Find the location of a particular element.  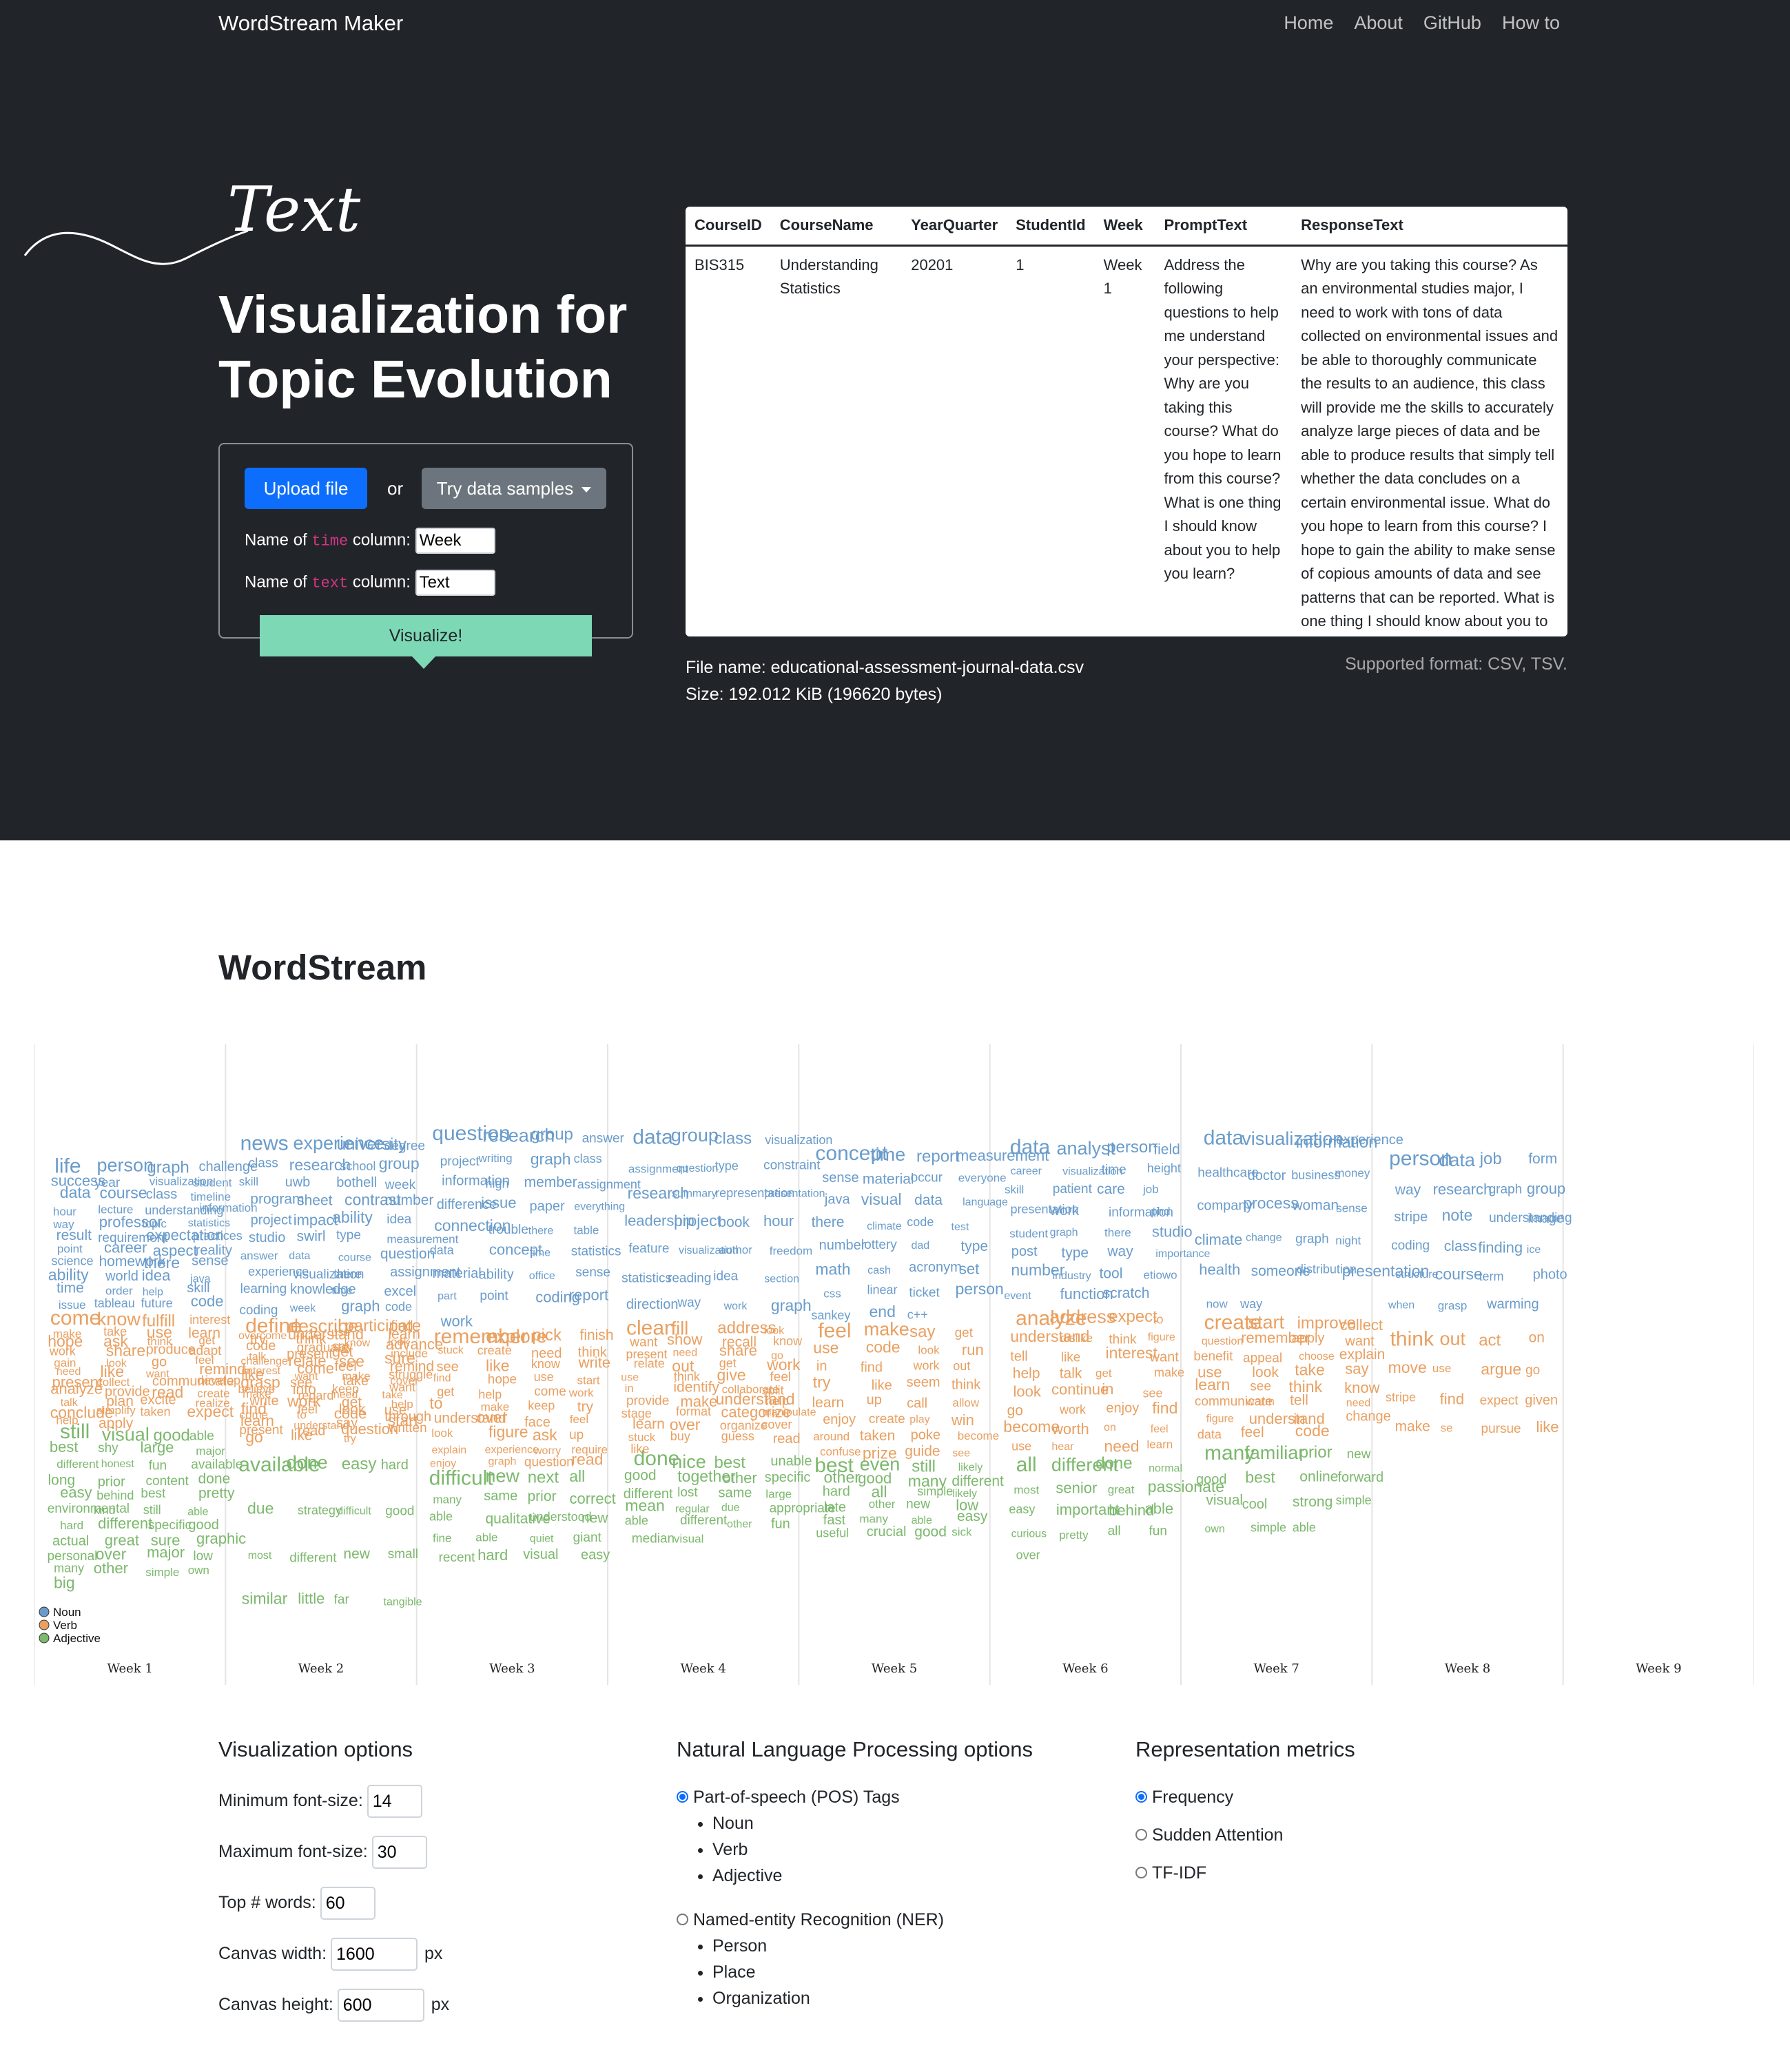

word-noun: point is located at coordinates (494, 1296).